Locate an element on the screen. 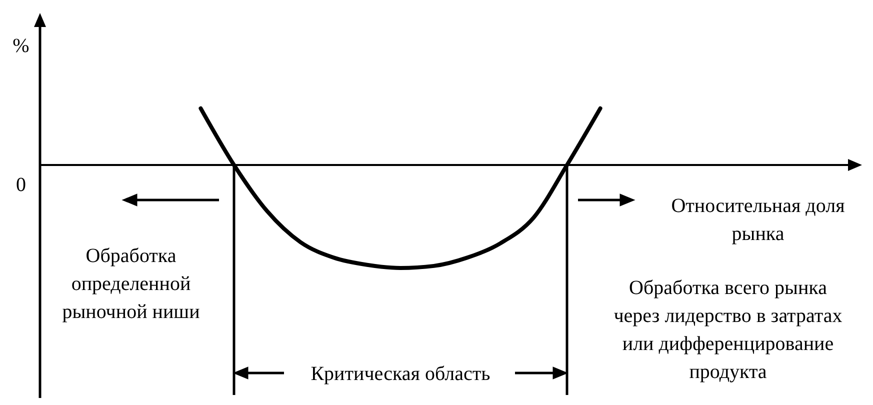 The image size is (873, 405). text: Обработка всего рынка через лидерство в затратах или дифференцирование продукта is located at coordinates (728, 330).